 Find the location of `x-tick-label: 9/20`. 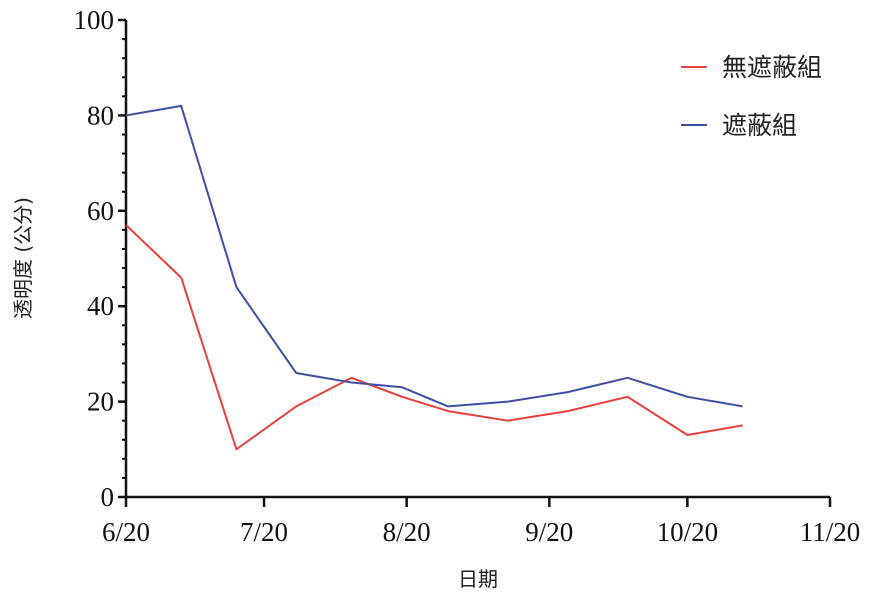

x-tick-label: 9/20 is located at coordinates (549, 532).